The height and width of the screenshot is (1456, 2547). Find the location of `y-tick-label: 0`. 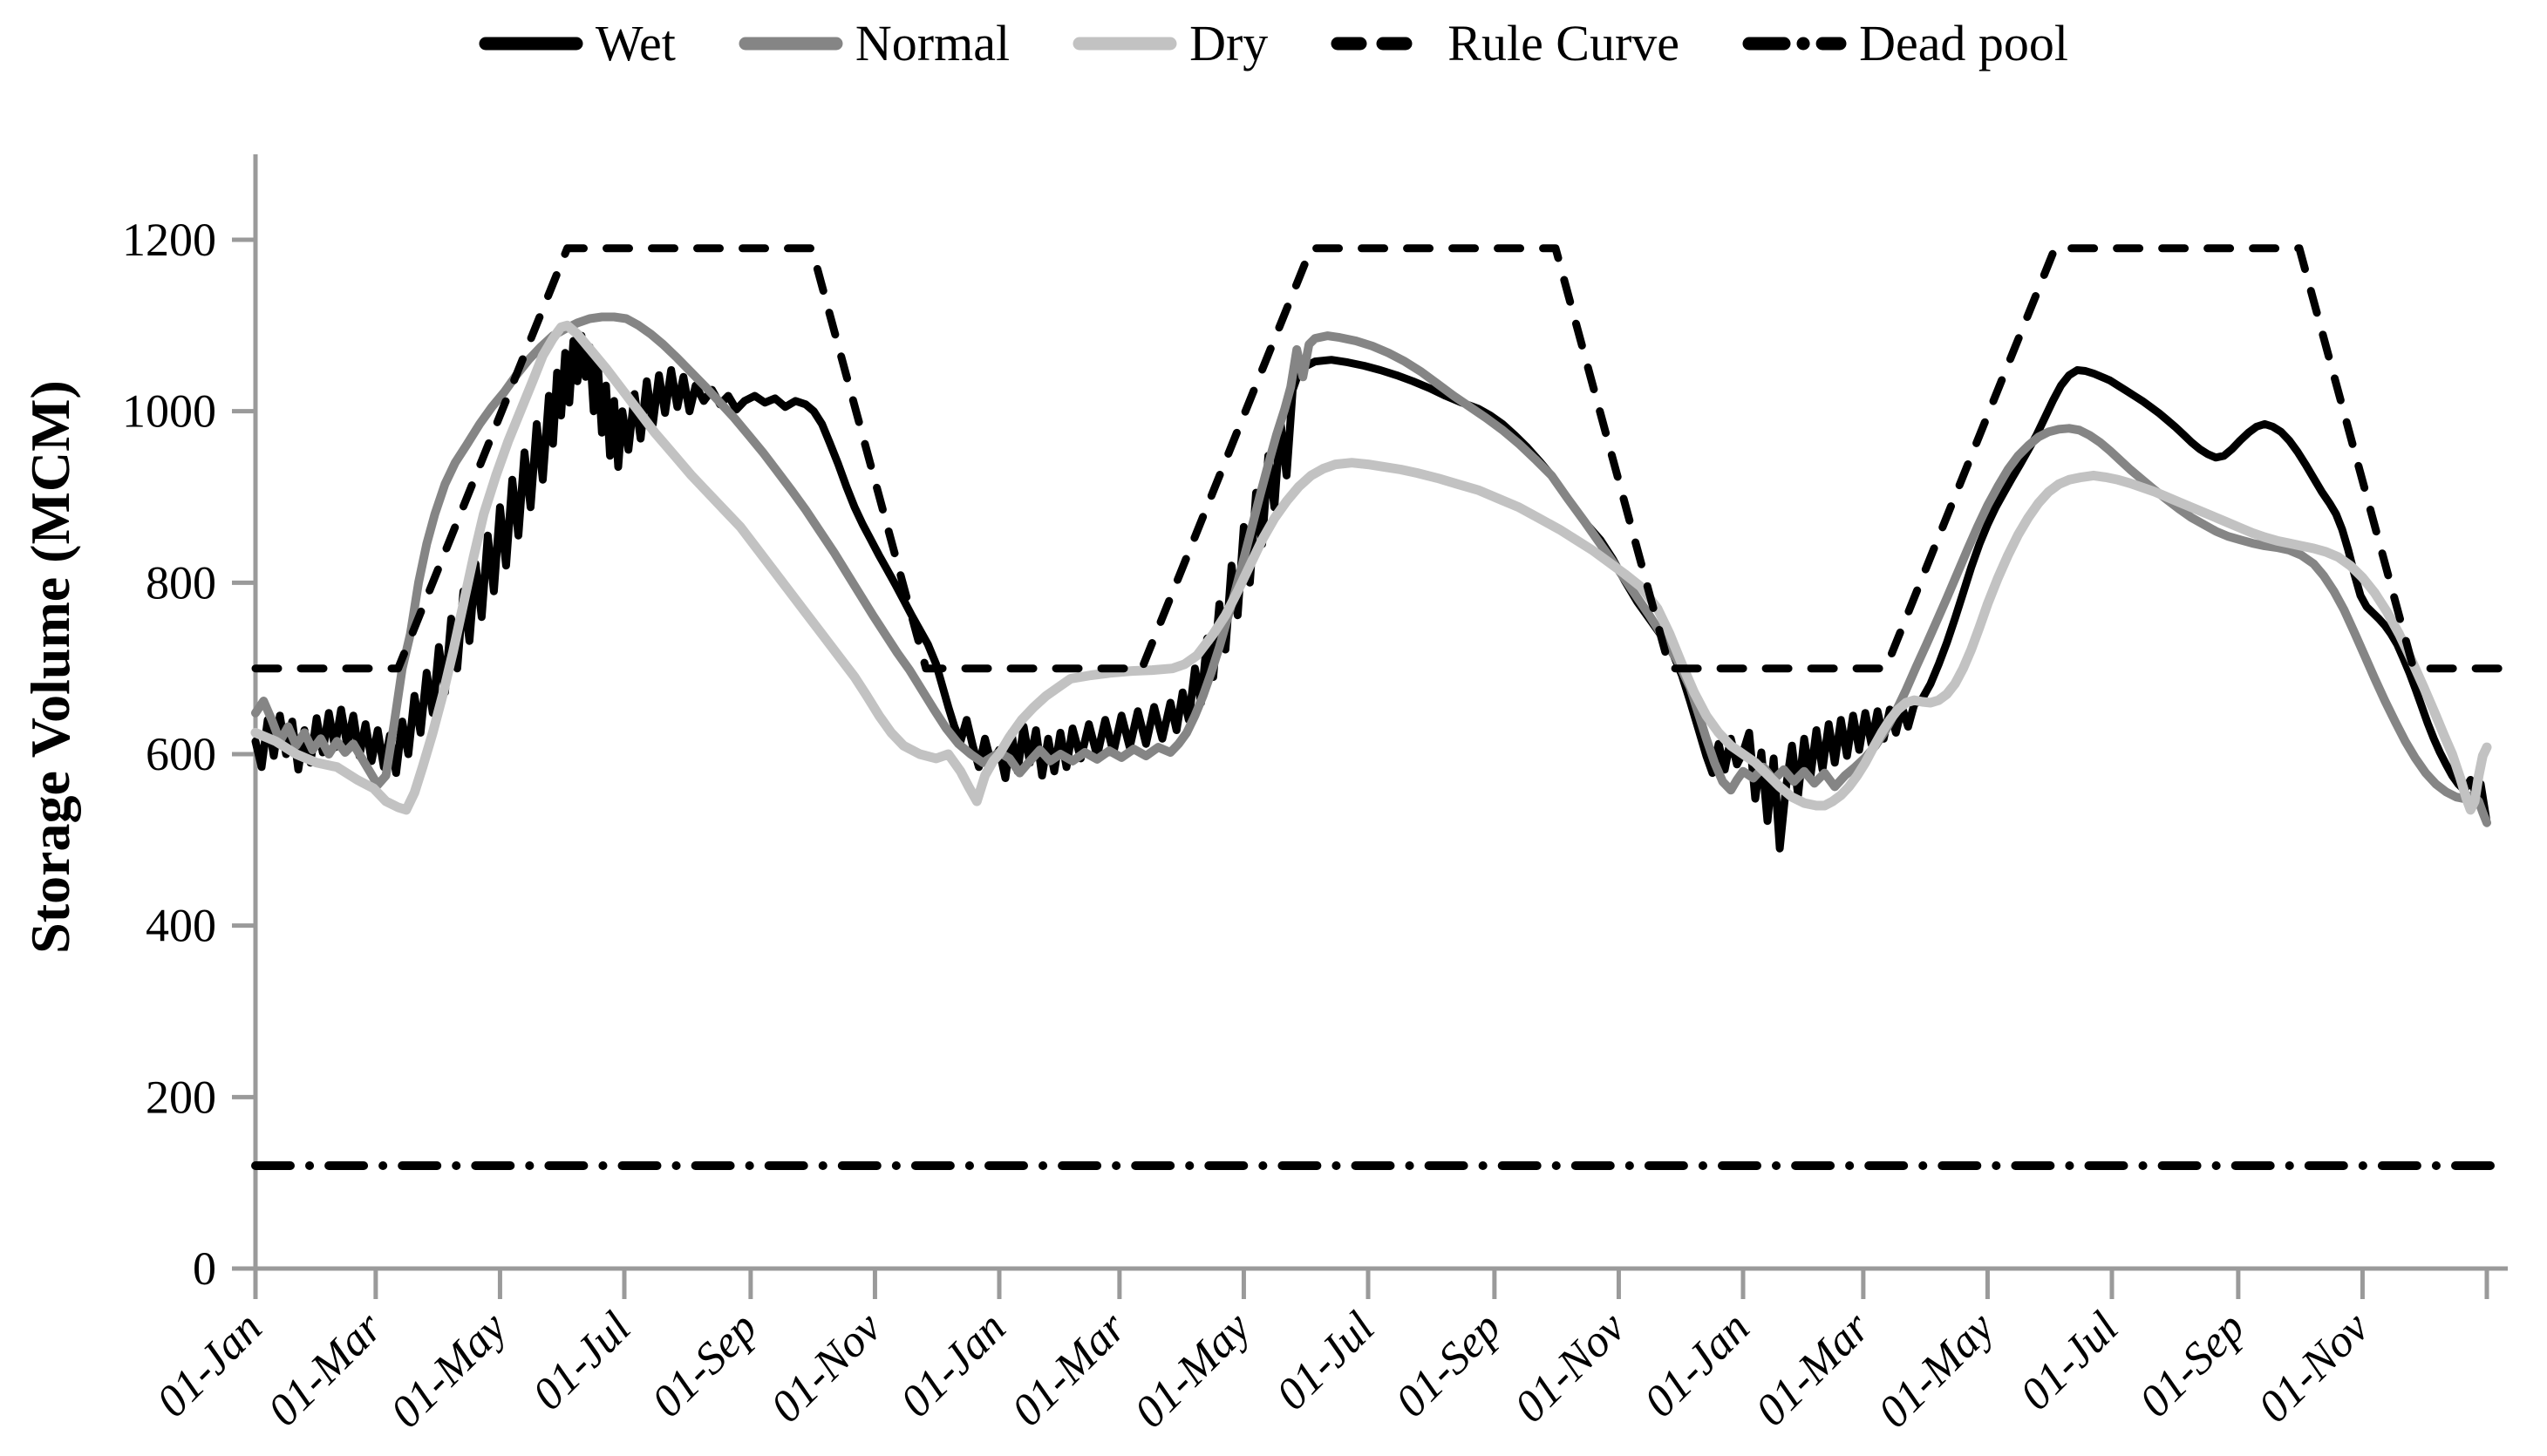

y-tick-label: 0 is located at coordinates (204, 1268).